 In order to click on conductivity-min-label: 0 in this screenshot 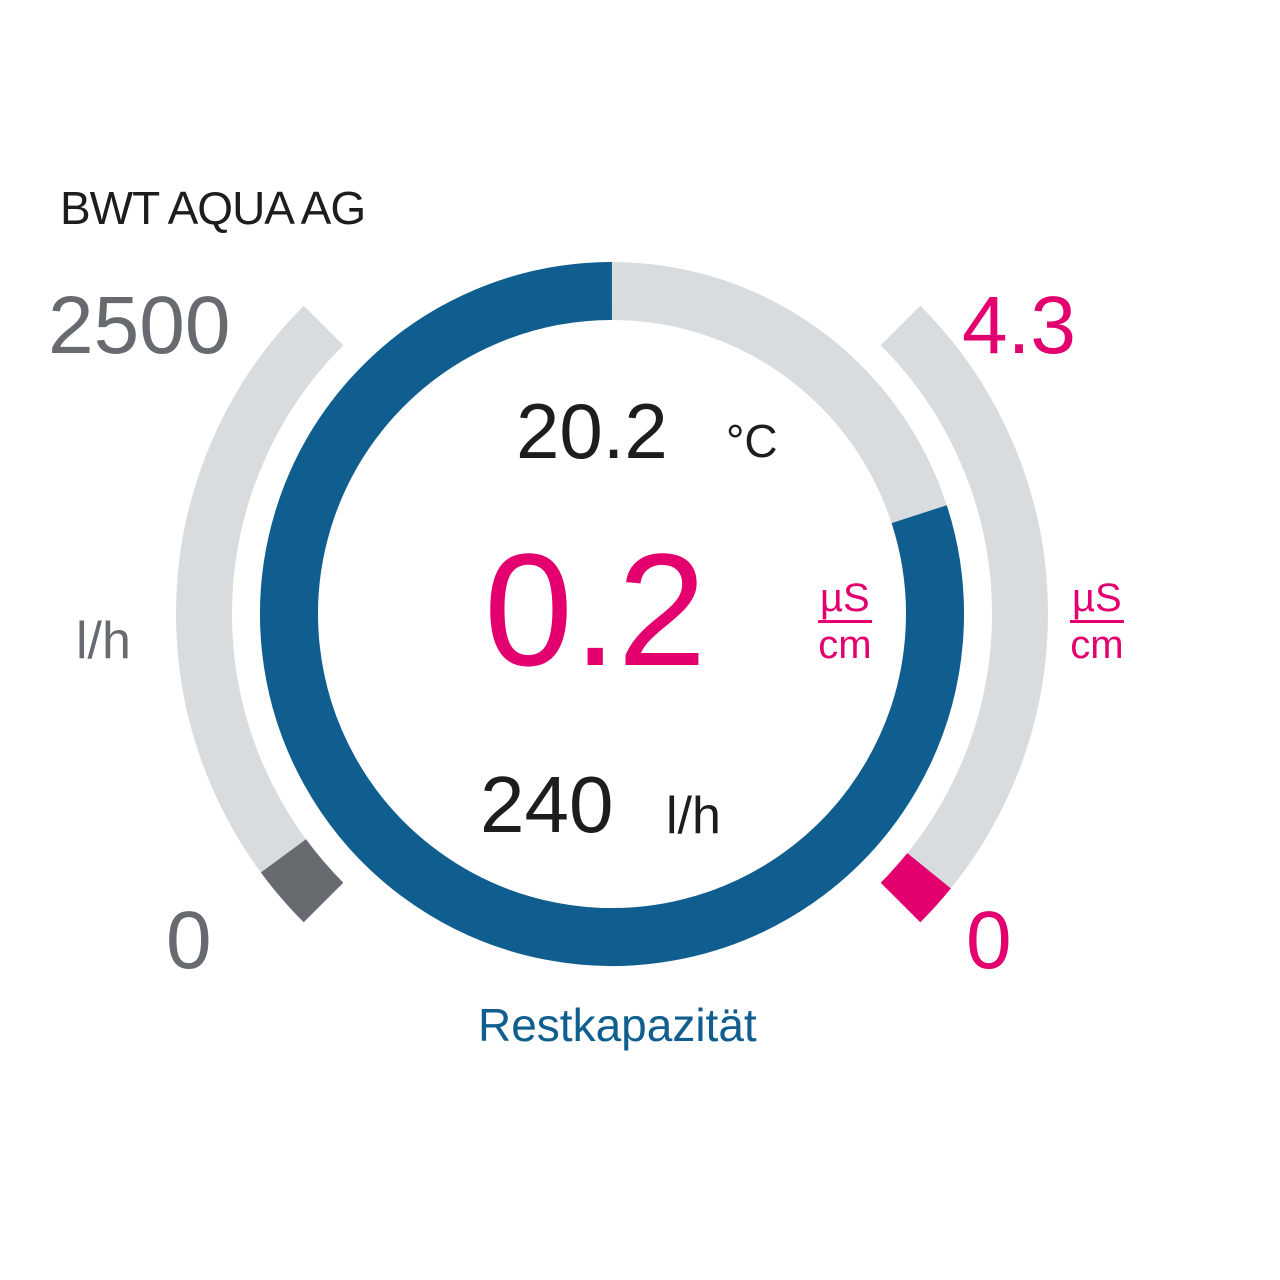, I will do `click(989, 940)`.